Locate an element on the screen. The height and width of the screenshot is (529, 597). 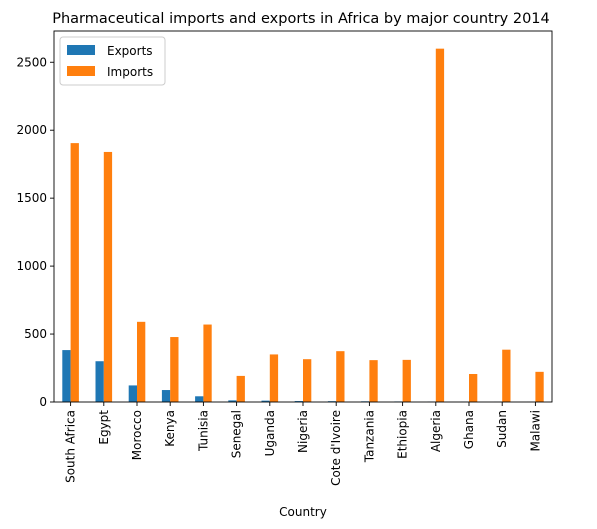
x-tick-label-9: Tanzania is located at coordinates (369, 436).